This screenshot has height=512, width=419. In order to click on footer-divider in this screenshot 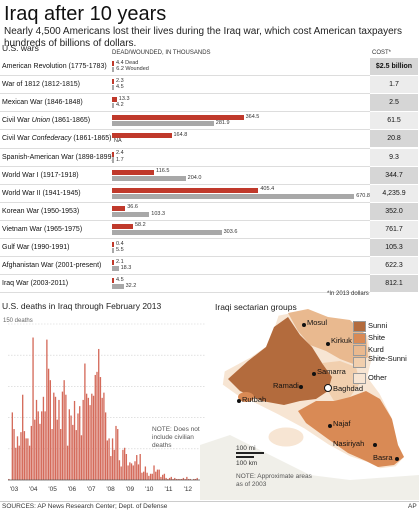, I will do `click(209, 501)`.